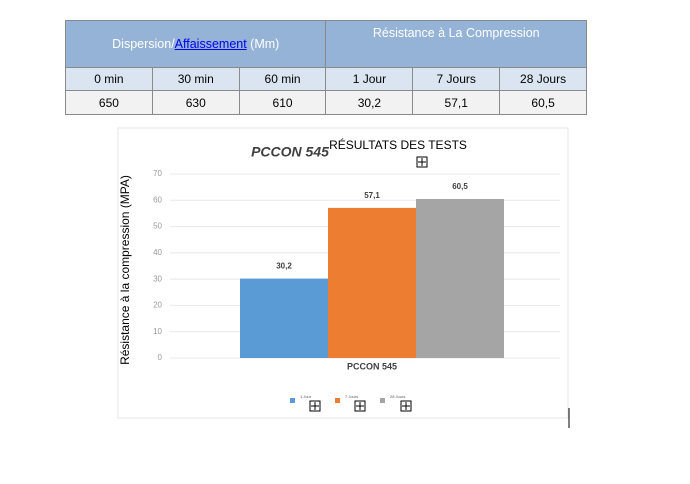 The height and width of the screenshot is (484, 690). I want to click on cell: 57,1, so click(456, 102).